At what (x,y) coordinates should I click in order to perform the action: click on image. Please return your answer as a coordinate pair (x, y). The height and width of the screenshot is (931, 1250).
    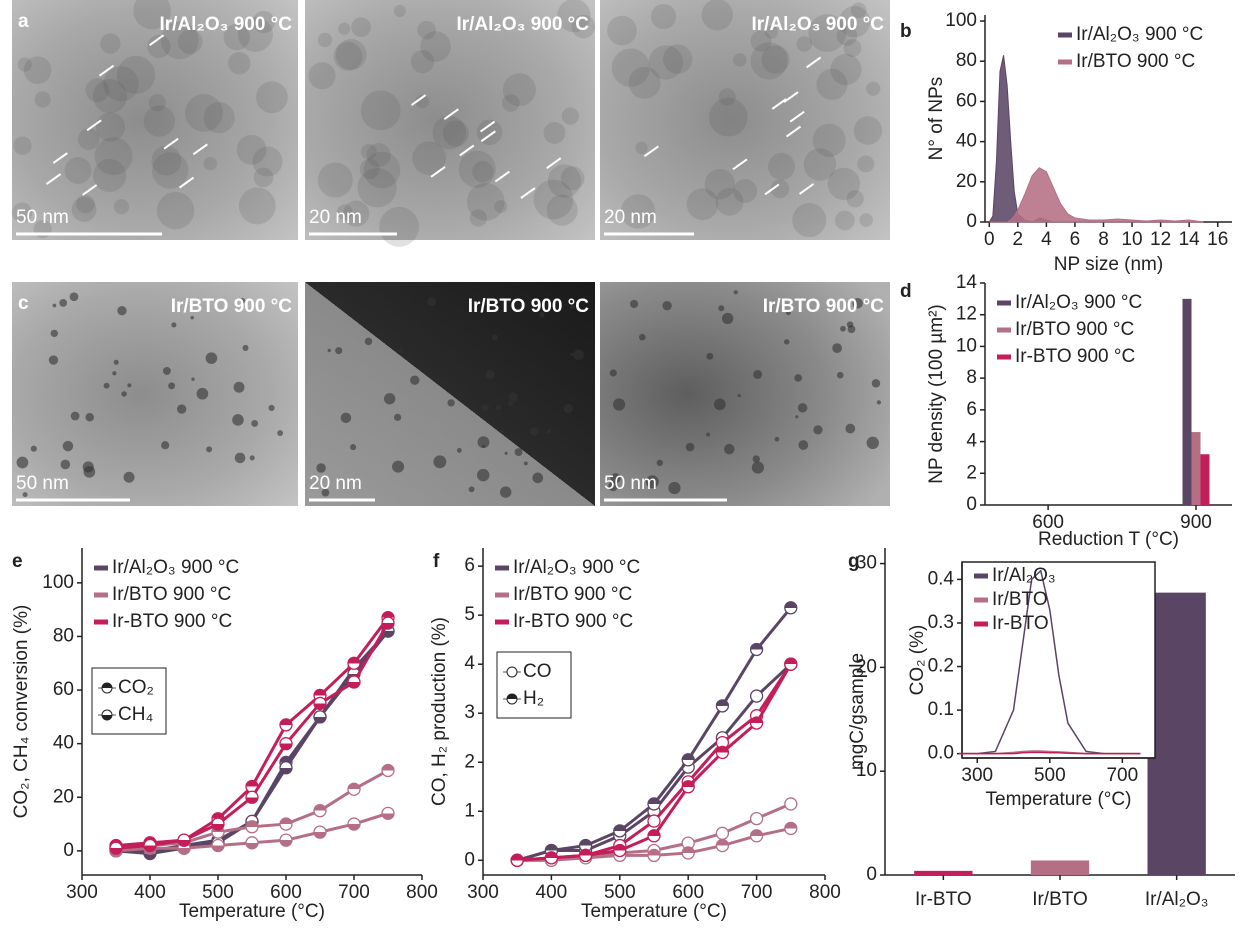
    Looking at the image, I should click on (155, 394).